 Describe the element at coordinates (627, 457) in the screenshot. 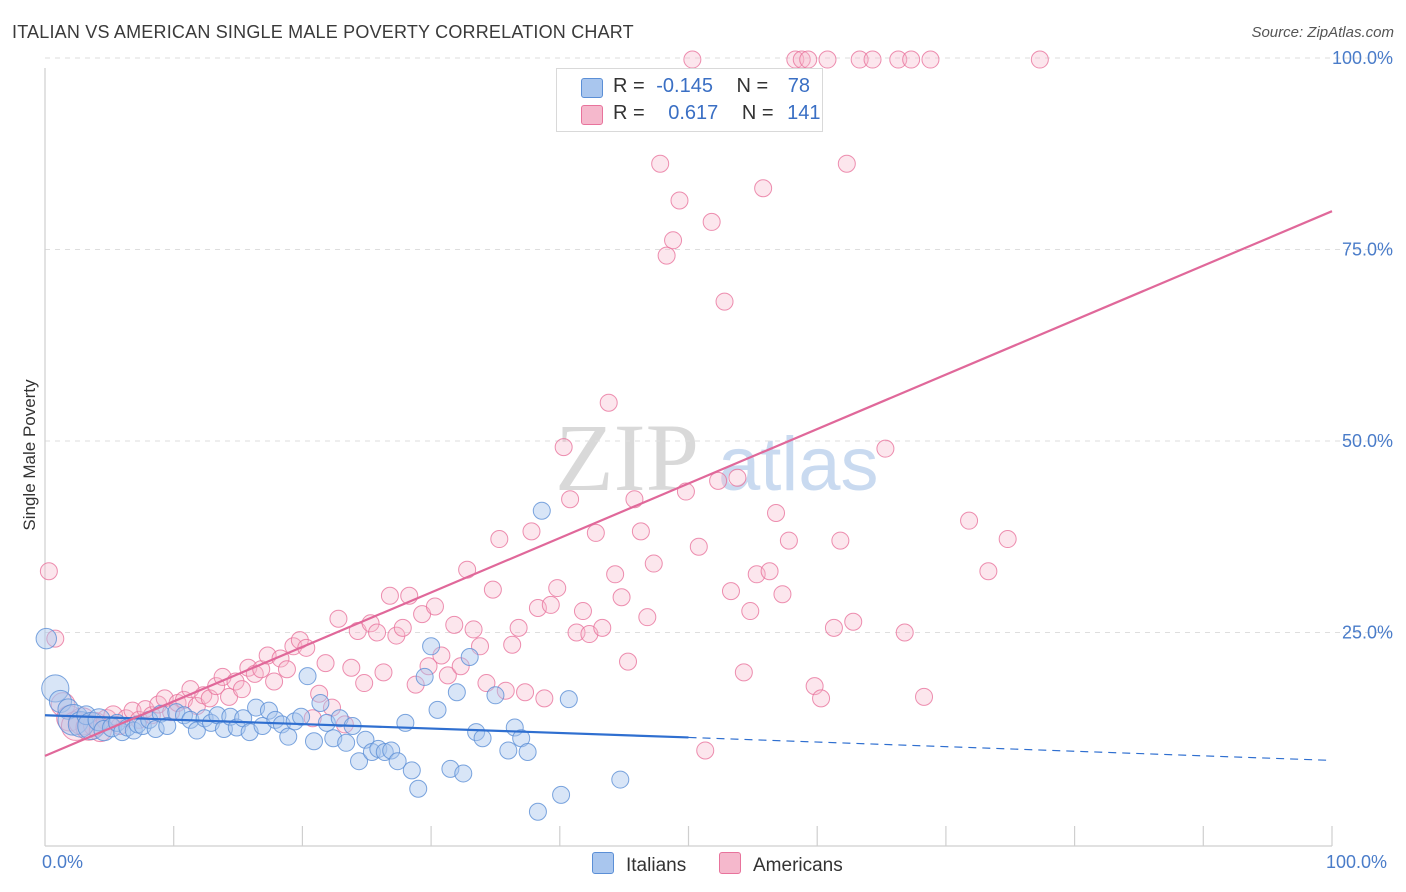

I see `watermark-zip: ZIP` at that location.